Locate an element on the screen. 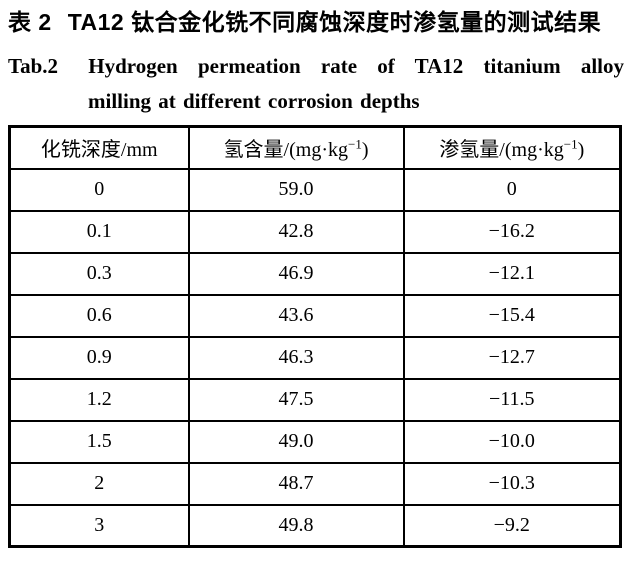  col-header-text: 氢含量/(mg·kg is located at coordinates (285, 150).